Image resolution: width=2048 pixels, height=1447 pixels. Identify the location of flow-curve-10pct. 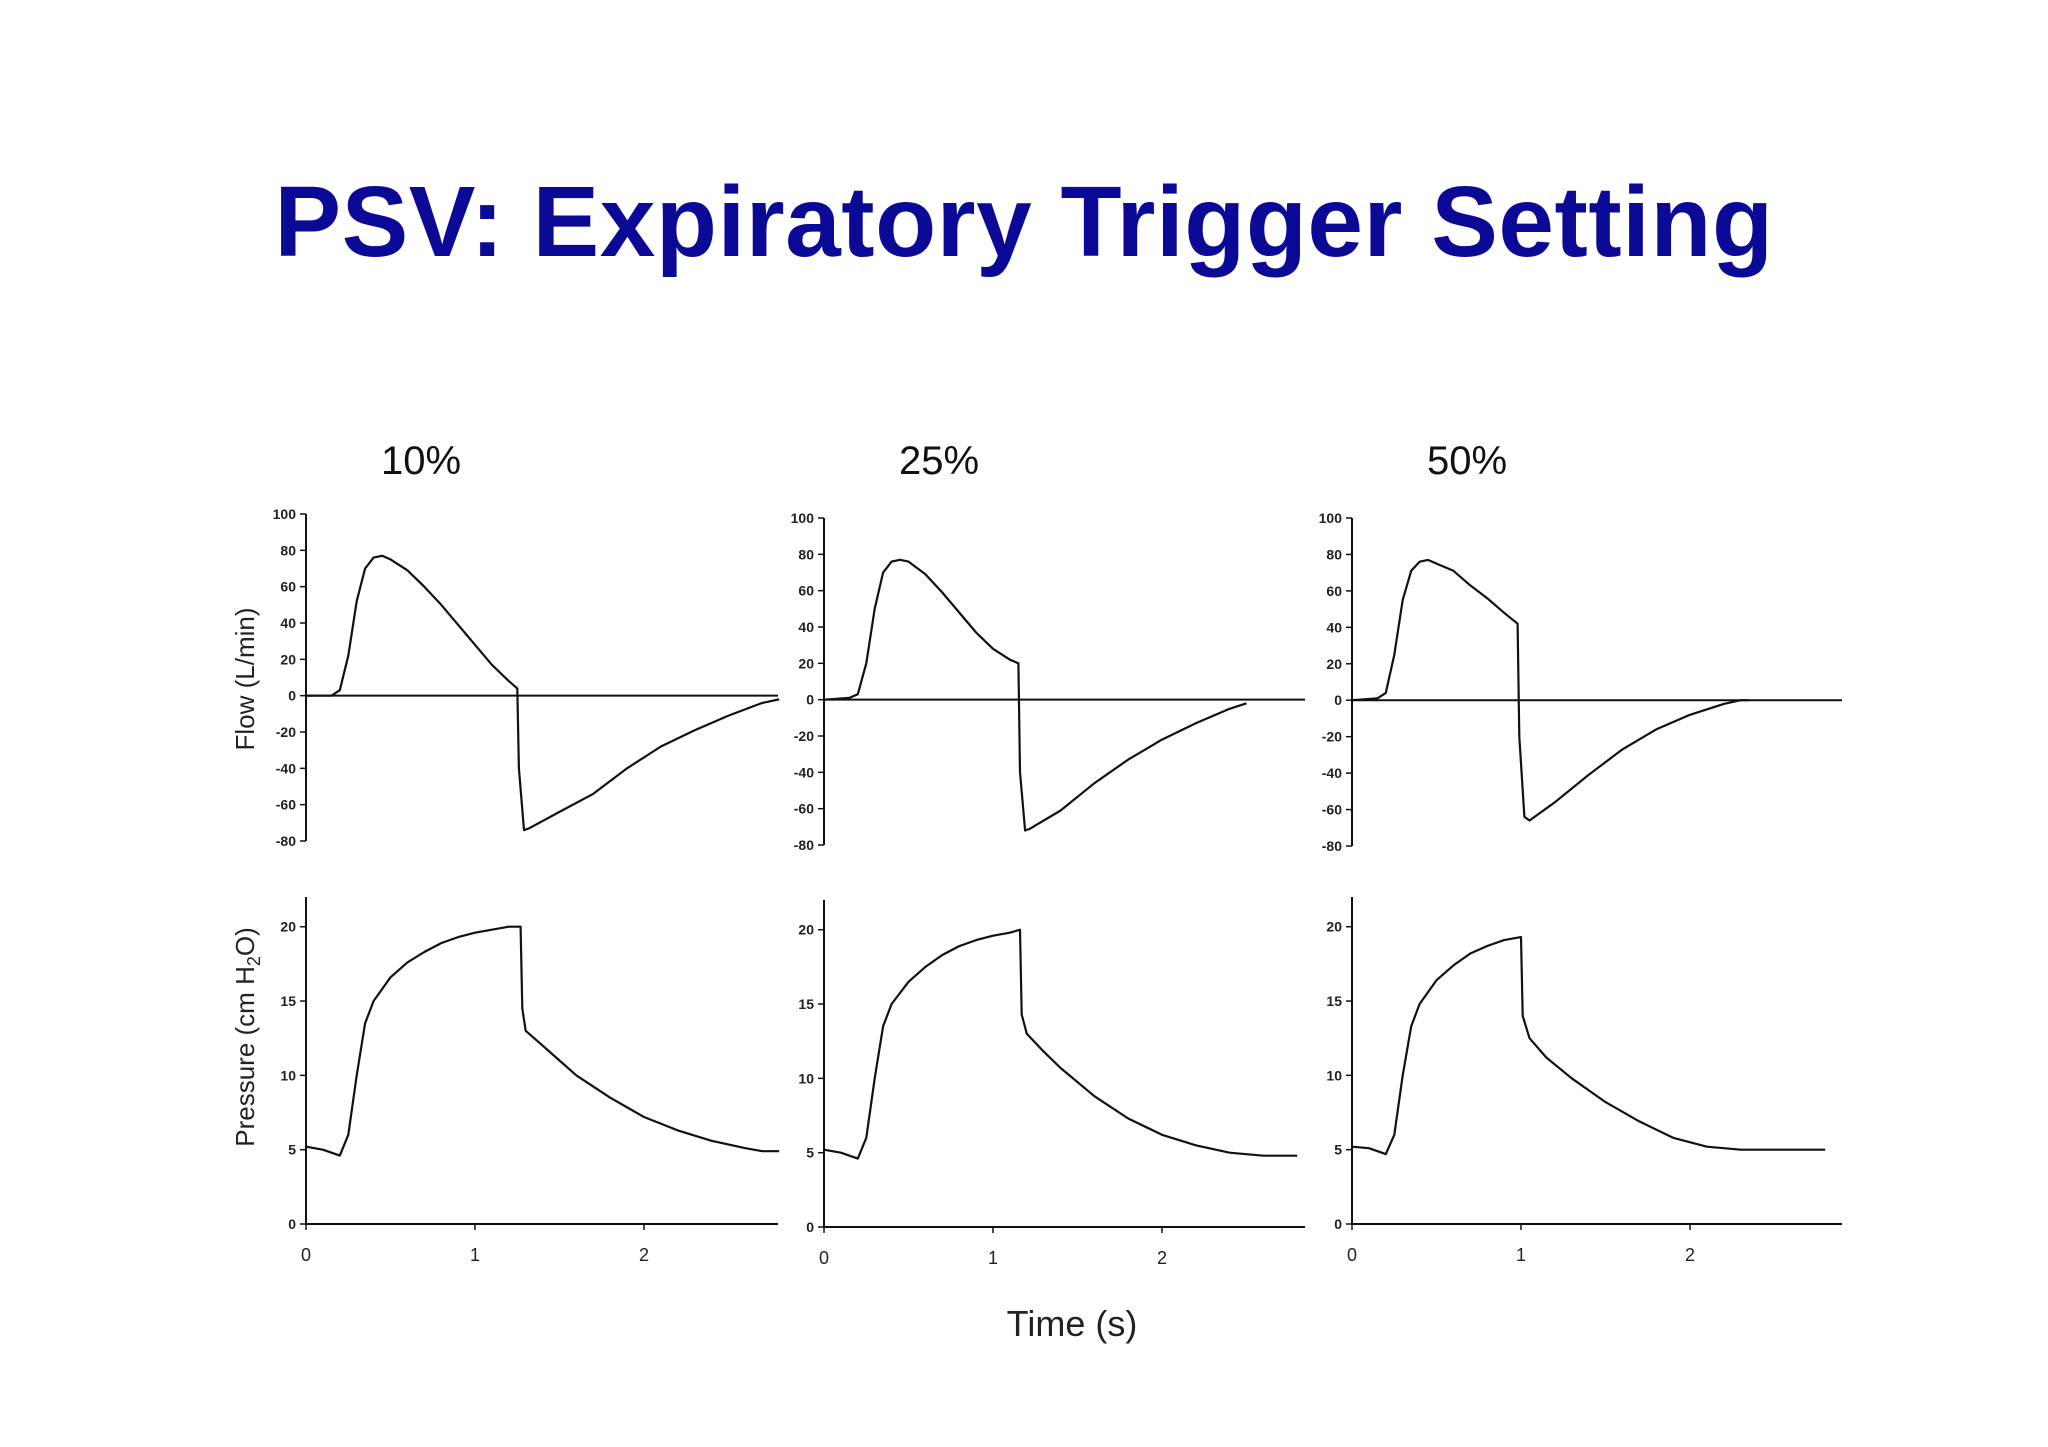
(543, 693).